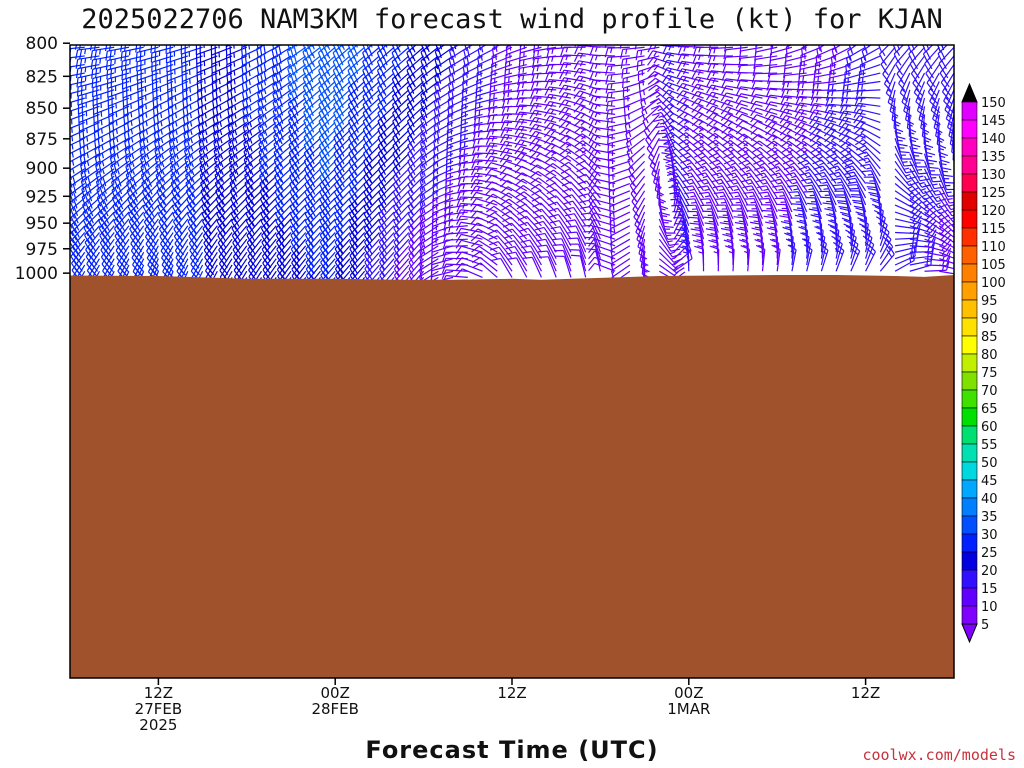 The width and height of the screenshot is (1024, 768). Describe the element at coordinates (865, 693) in the screenshot. I see `x-tick-label: 12Z` at that location.